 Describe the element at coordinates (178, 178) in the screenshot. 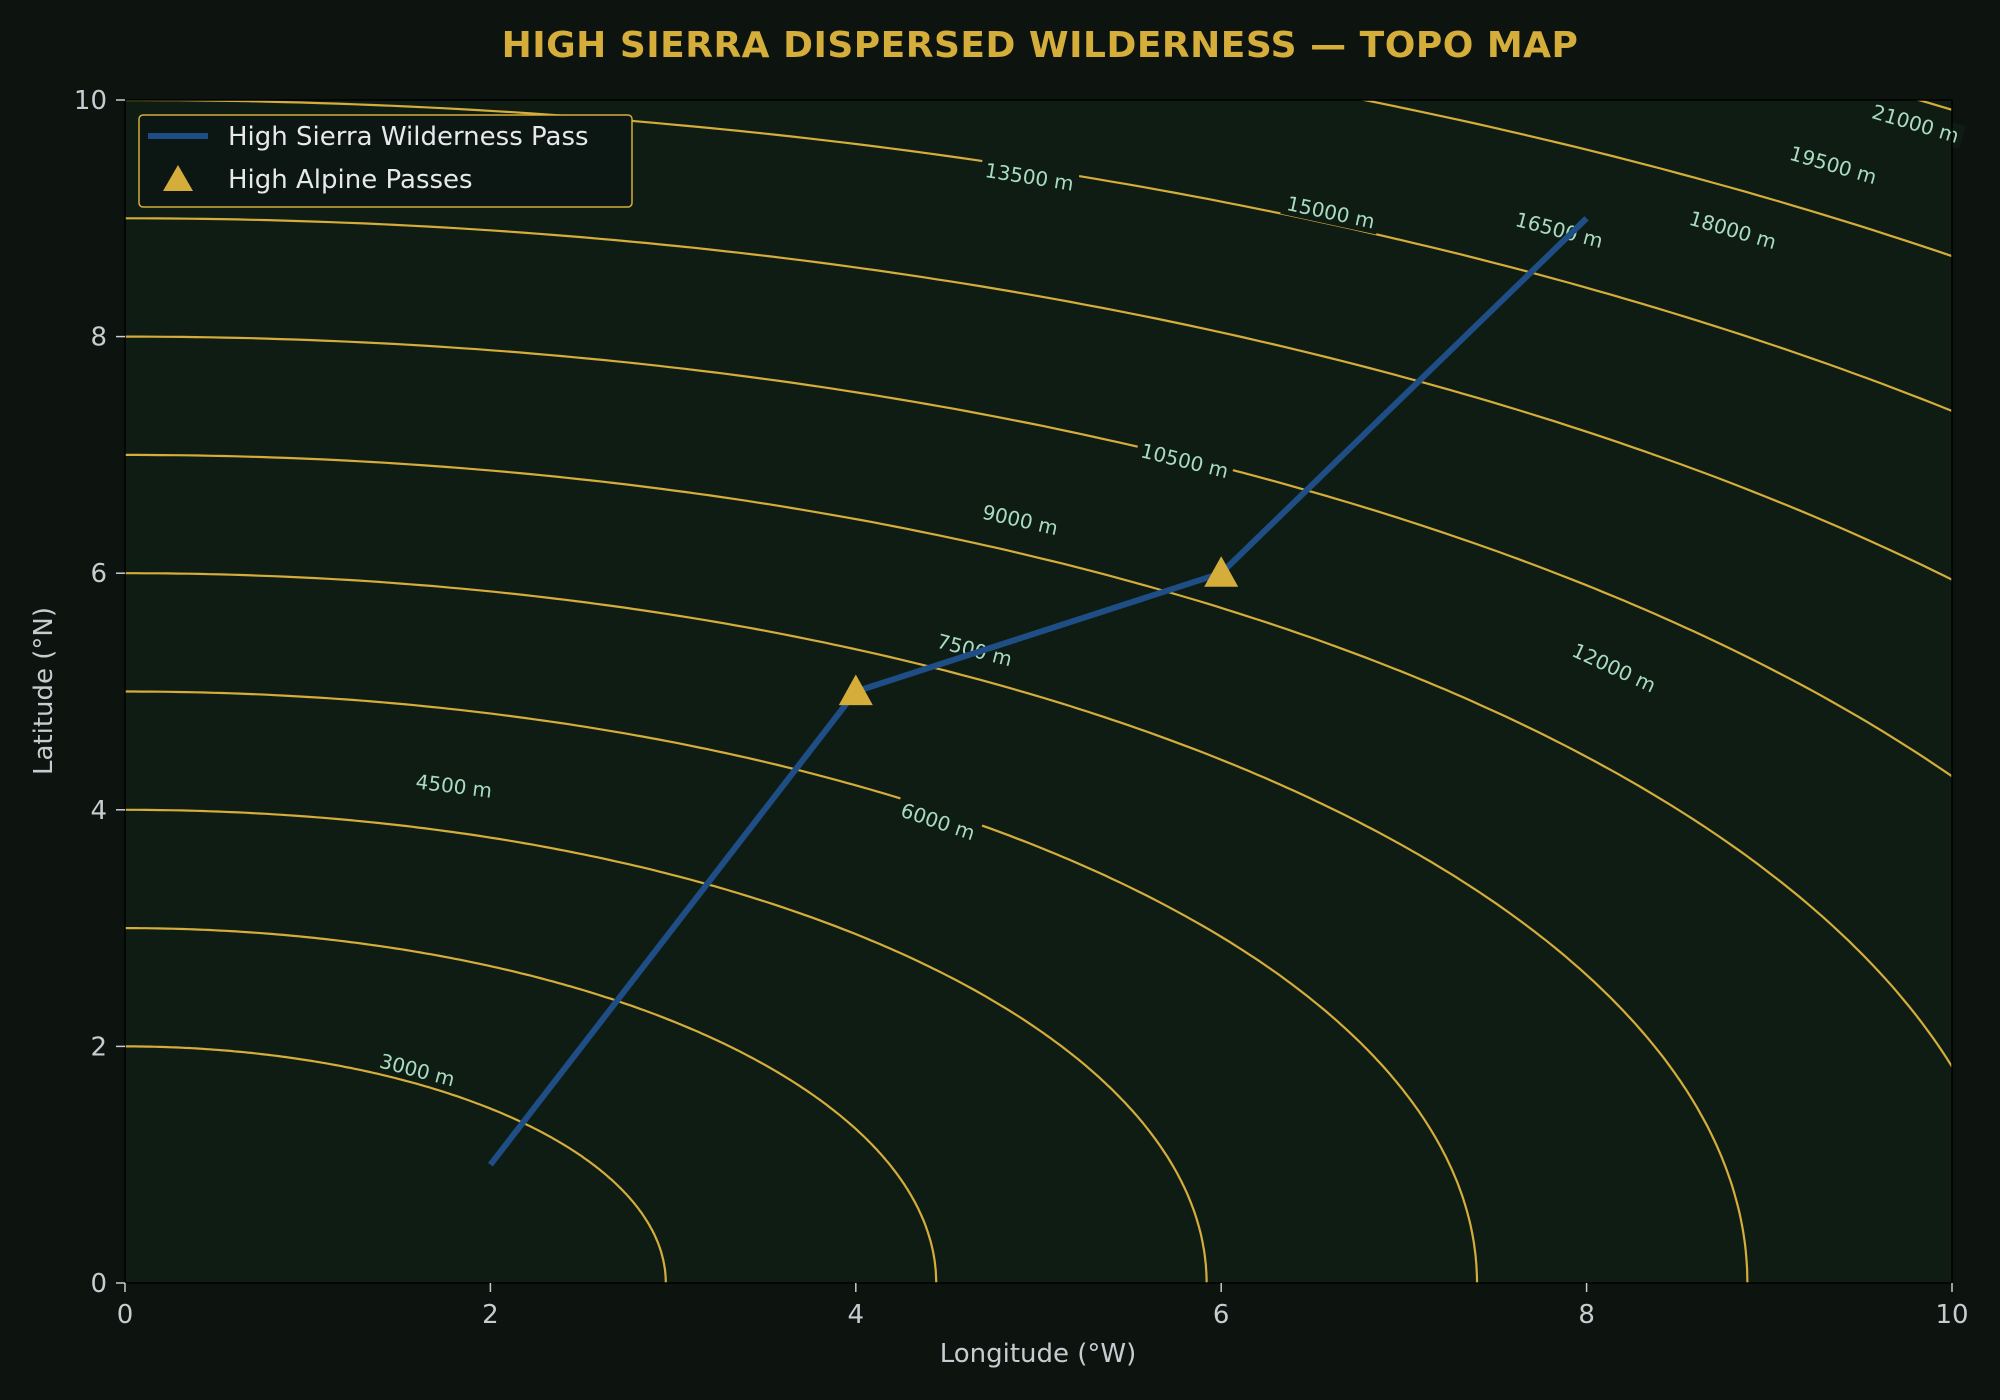

I see `legend-triangle-swatch` at that location.